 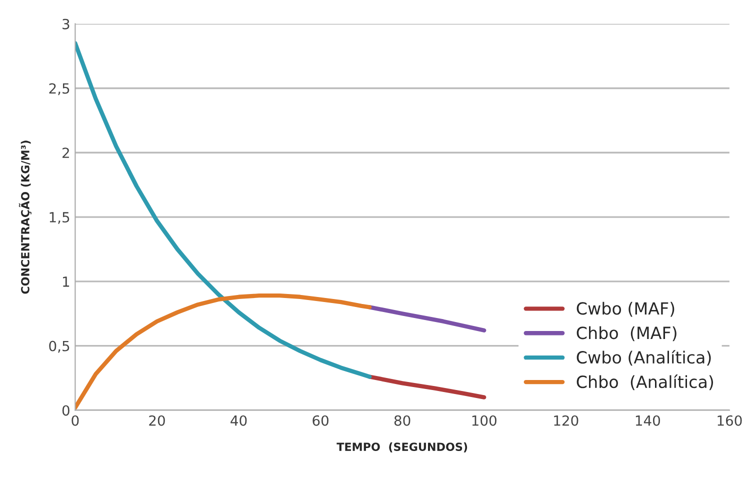 I want to click on y-tick-label: 1, so click(x=66, y=281).